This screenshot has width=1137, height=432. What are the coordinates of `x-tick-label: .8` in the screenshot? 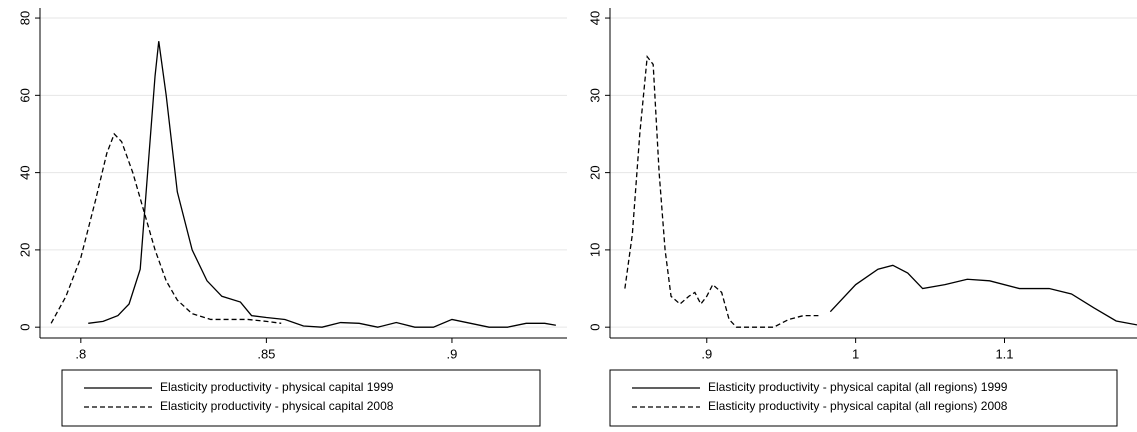 It's located at (80, 353).